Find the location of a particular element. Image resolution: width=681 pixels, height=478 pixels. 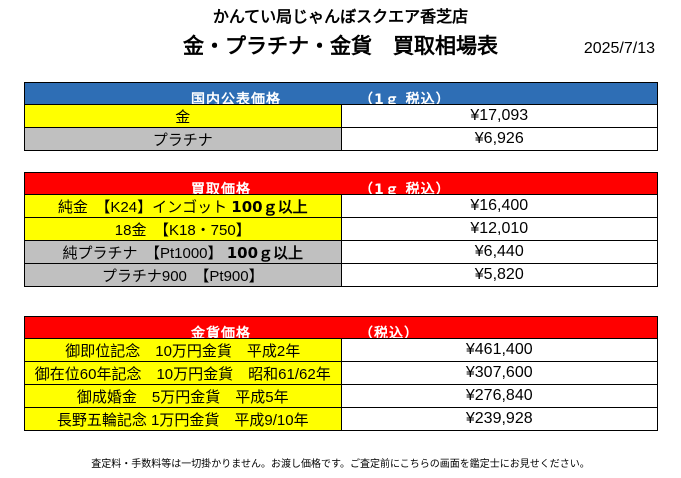

coin-reign60-label: 御在位60年記念 10万円金貨 昭和61/62年 is located at coordinates (183, 373).